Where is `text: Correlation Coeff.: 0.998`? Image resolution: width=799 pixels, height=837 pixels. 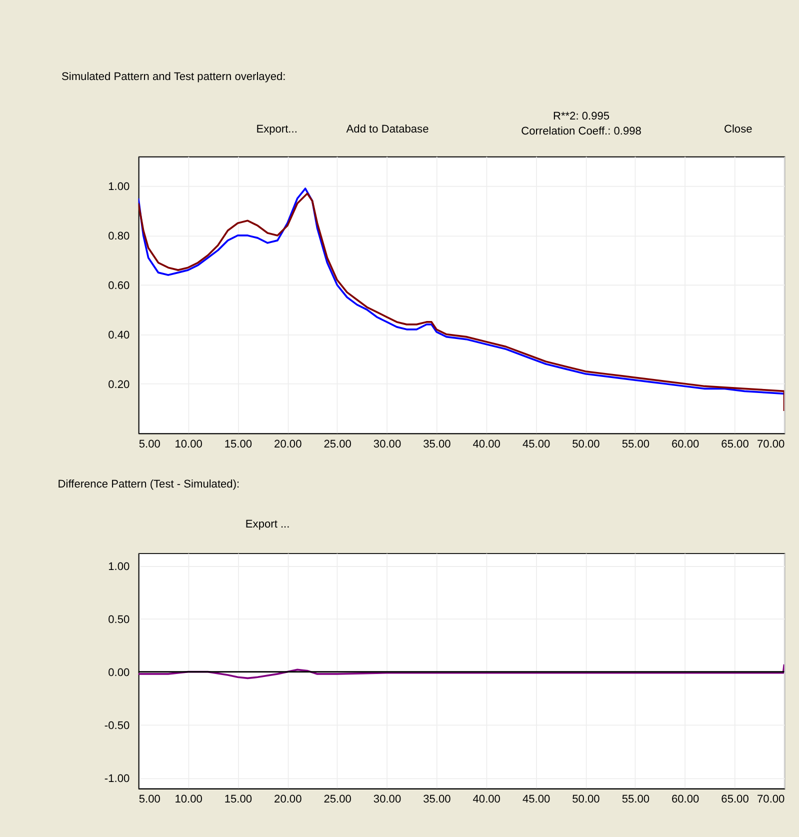 text: Correlation Coeff.: 0.998 is located at coordinates (581, 131).